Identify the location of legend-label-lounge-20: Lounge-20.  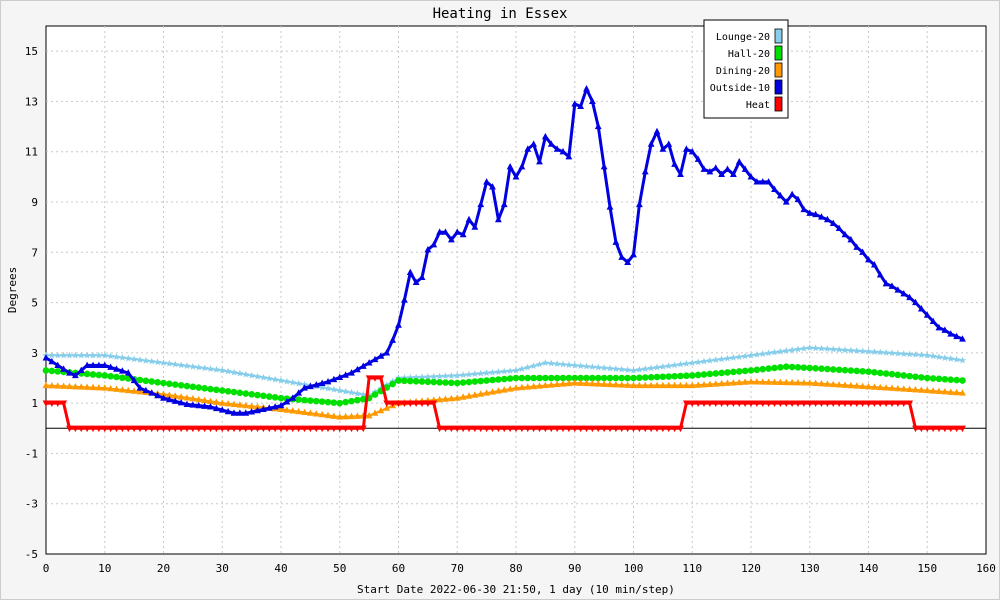
(743, 37).